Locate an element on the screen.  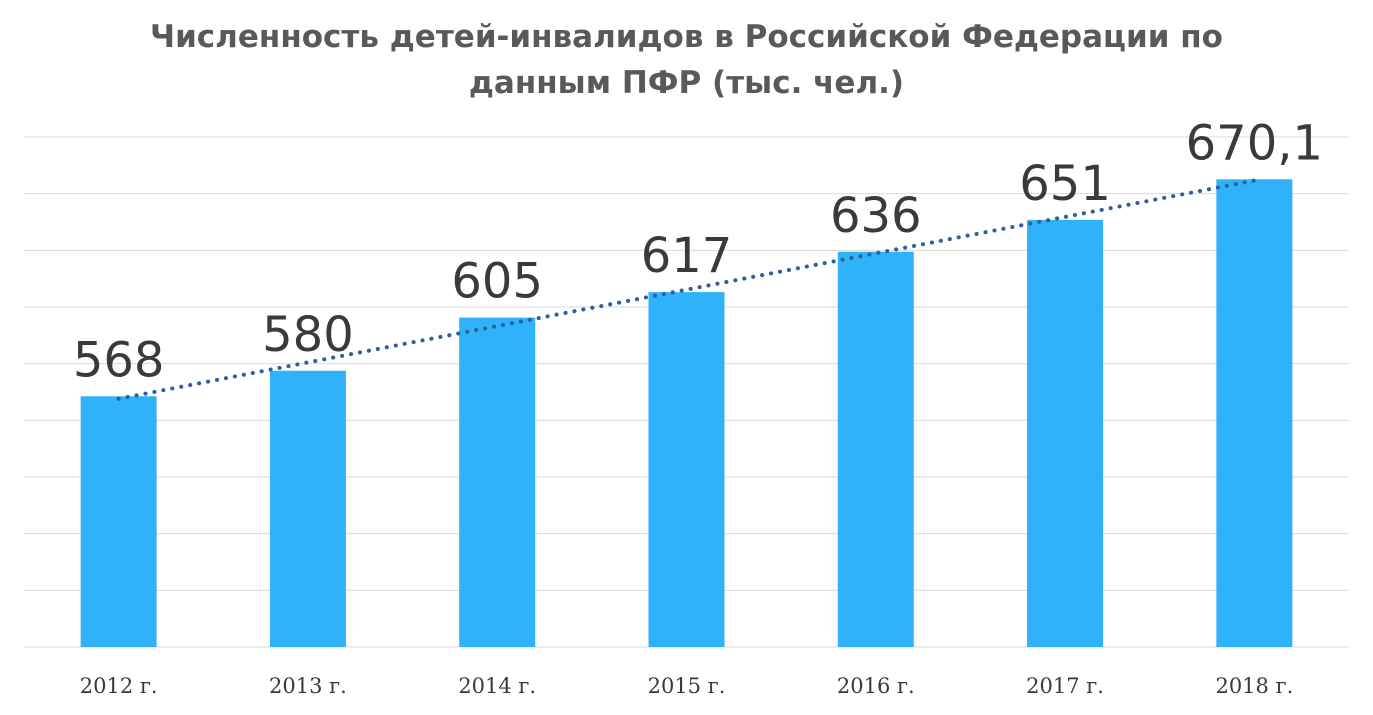
x-tick-label: 2014 г. is located at coordinates (497, 686).